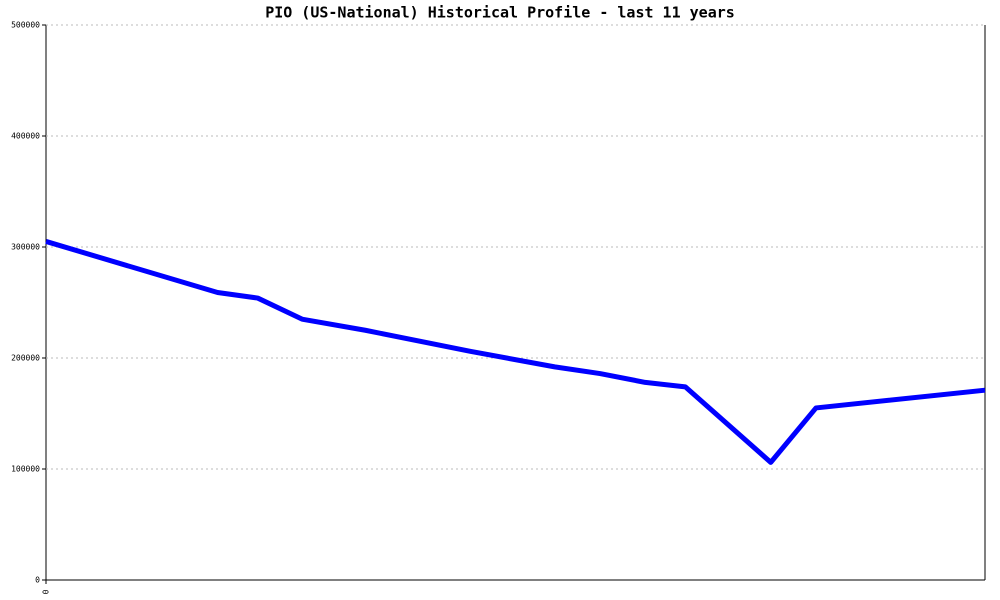 This screenshot has height=600, width=1000. What do you see at coordinates (25, 25) in the screenshot?
I see `y-tick-label: 500000` at bounding box center [25, 25].